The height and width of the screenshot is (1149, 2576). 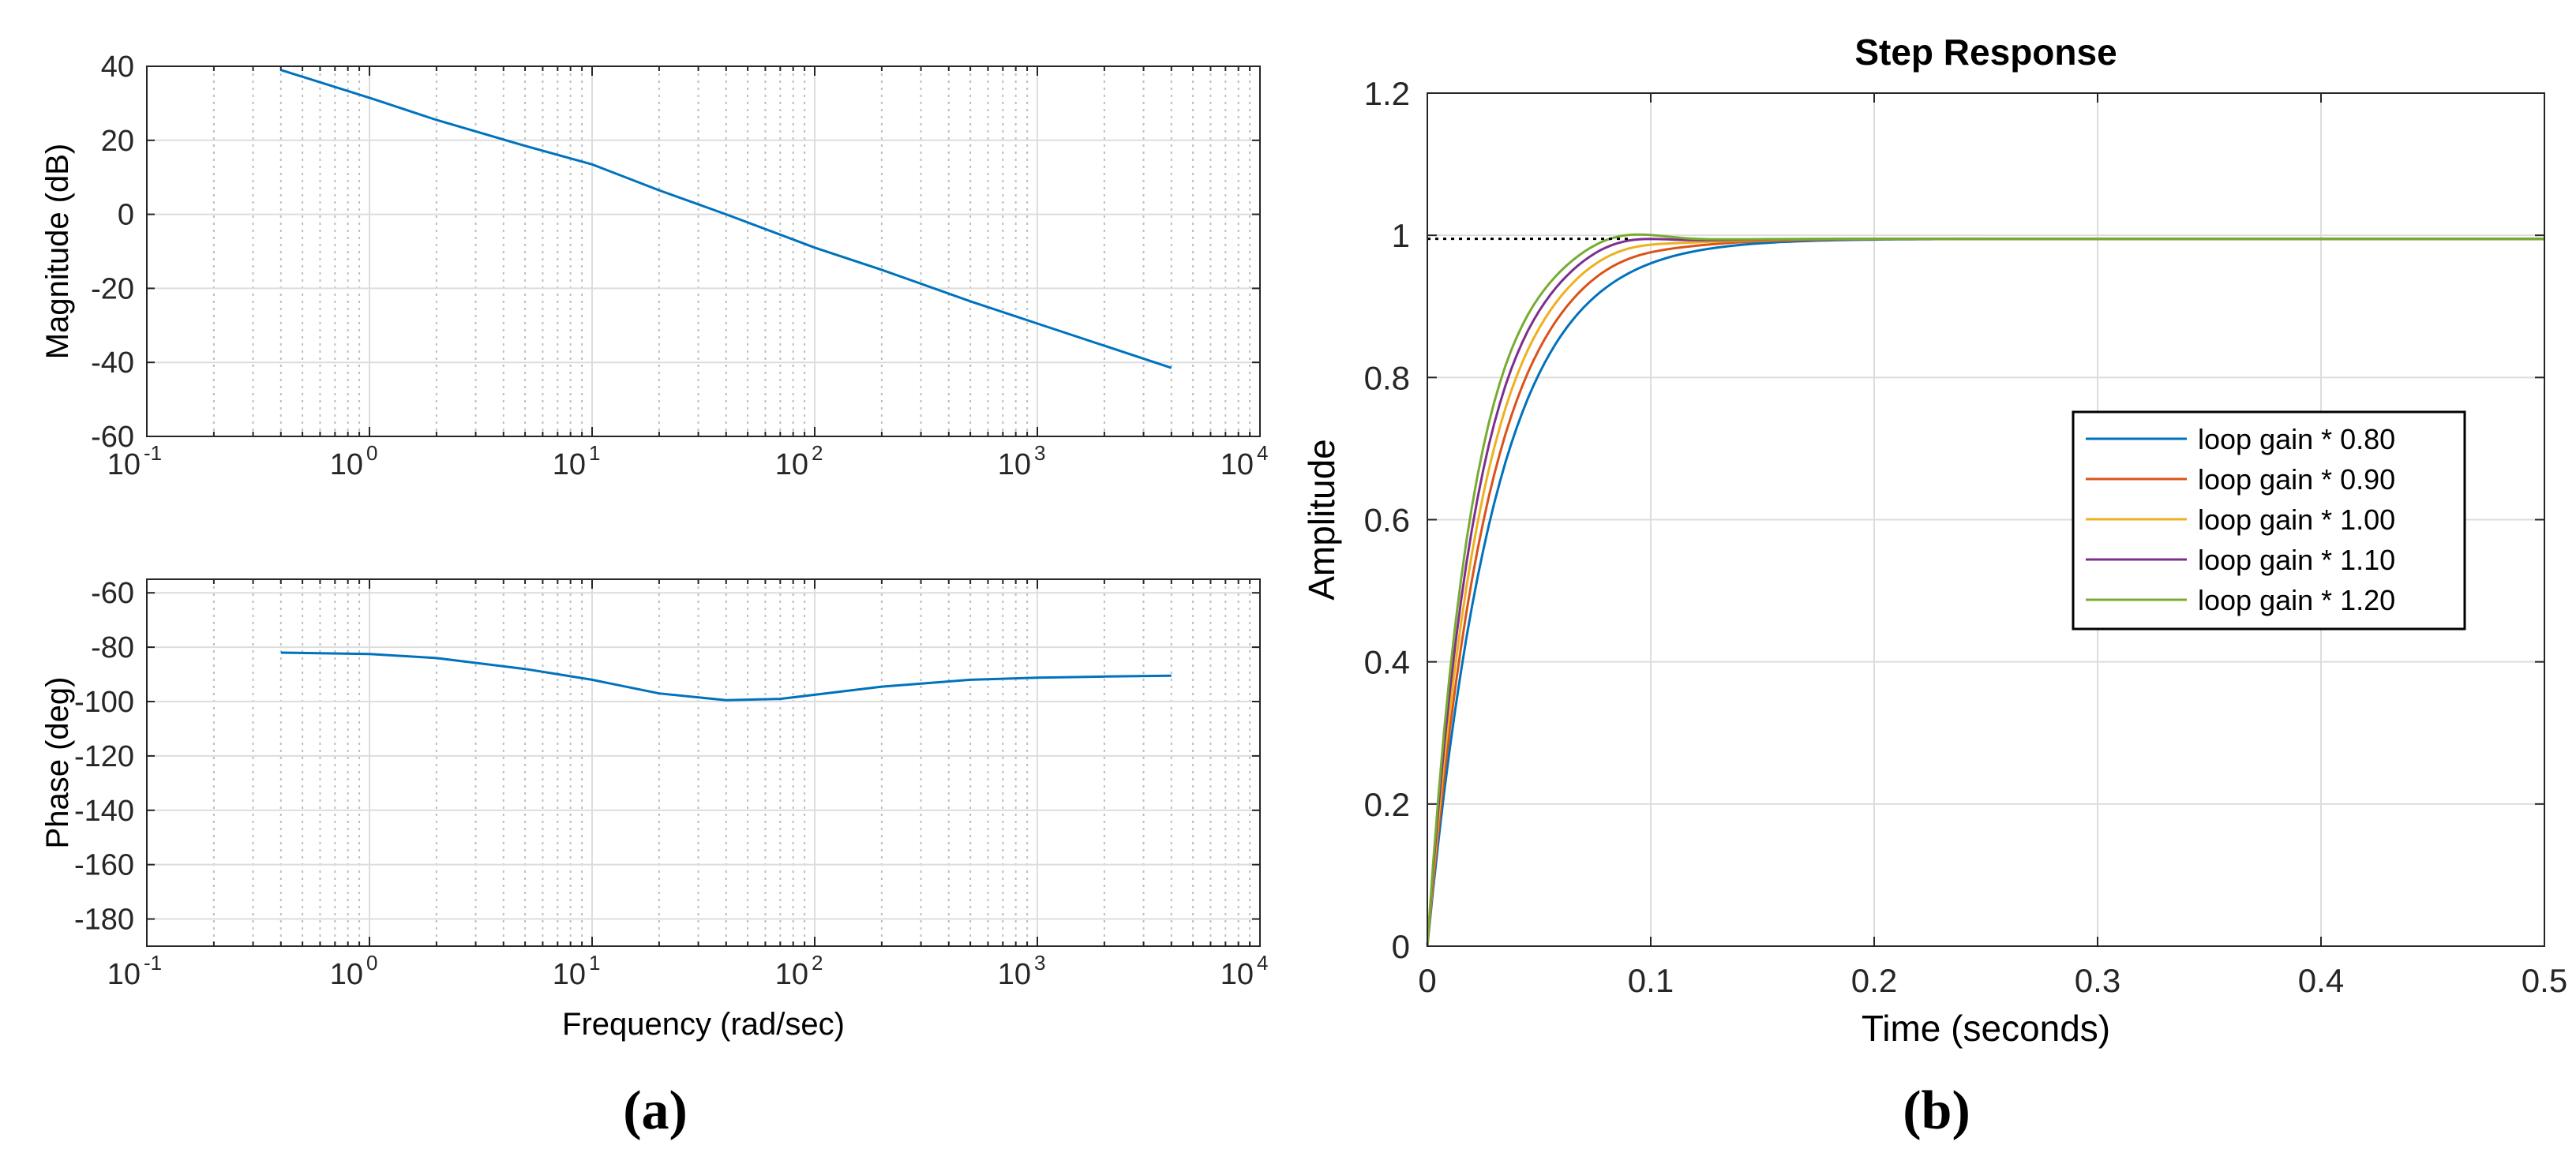 What do you see at coordinates (726, 676) in the screenshot?
I see `phase-line` at bounding box center [726, 676].